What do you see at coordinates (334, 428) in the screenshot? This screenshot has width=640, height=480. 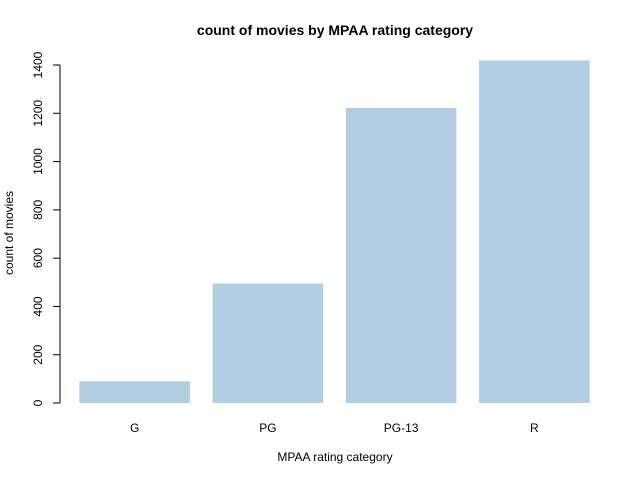 I see `x-tick-labels: G PG PG-13 R` at bounding box center [334, 428].